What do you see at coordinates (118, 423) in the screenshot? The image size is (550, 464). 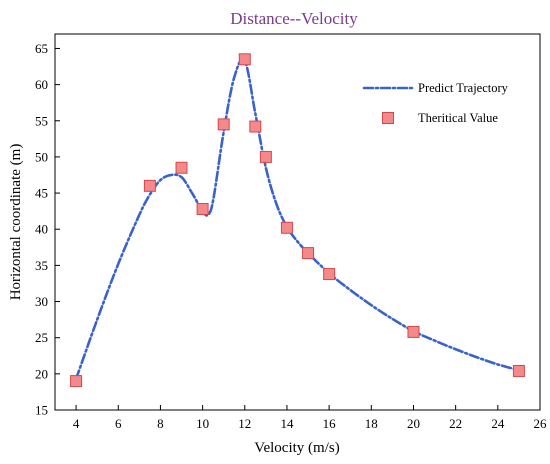 I see `x-tick-label: 6` at bounding box center [118, 423].